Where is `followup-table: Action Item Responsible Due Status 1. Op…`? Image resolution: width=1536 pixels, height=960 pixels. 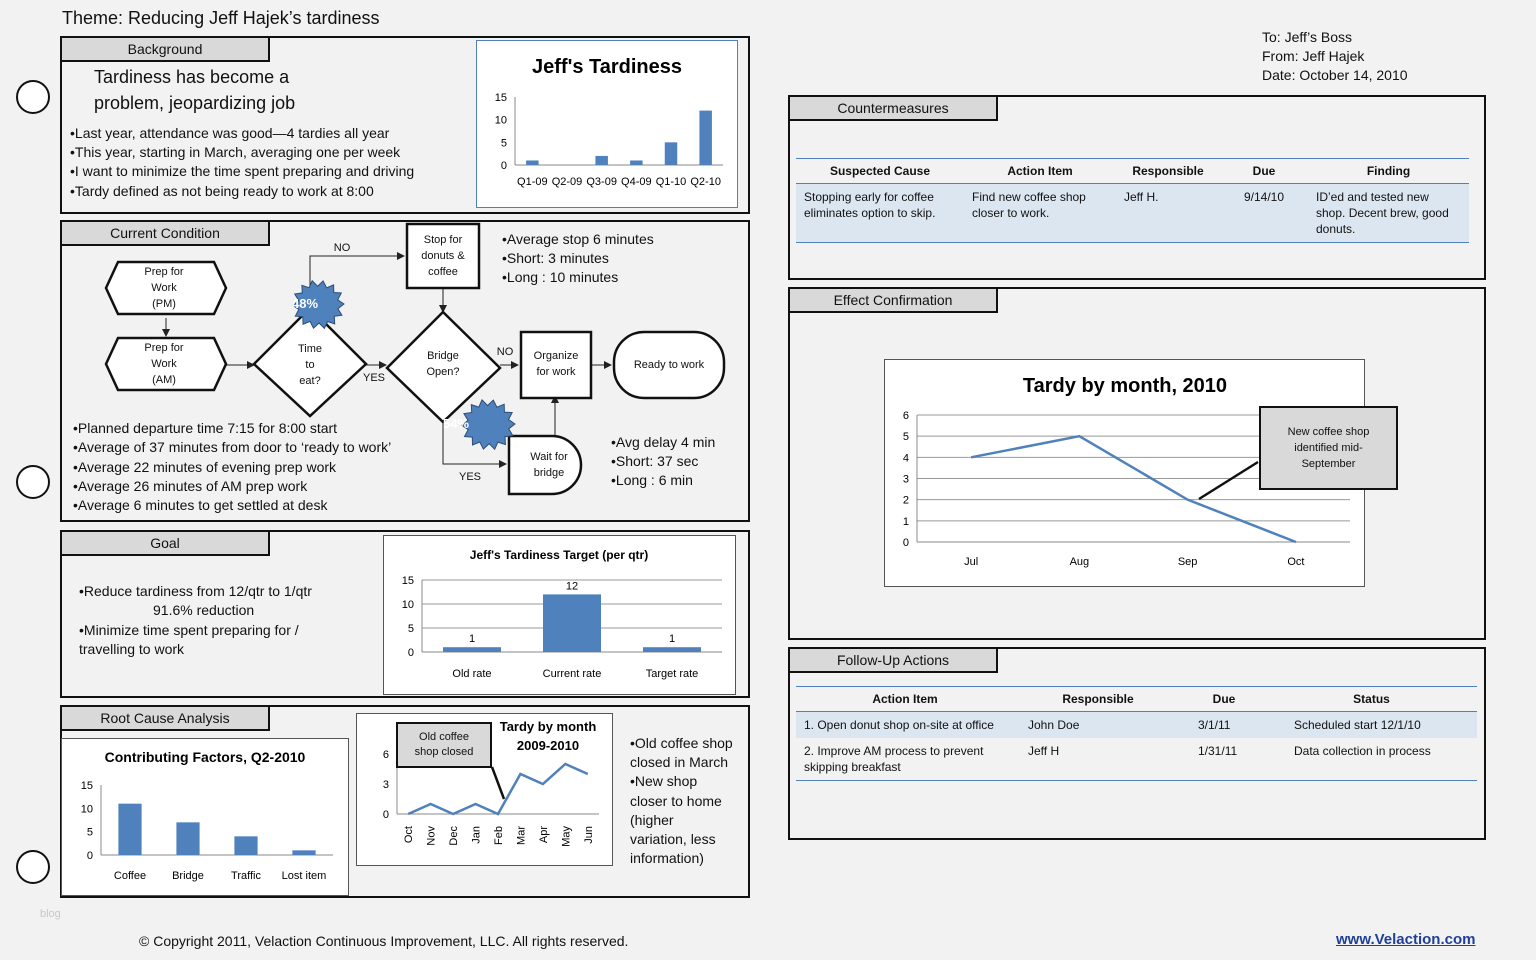 followup-table: Action Item Responsible Due Status 1. Op… is located at coordinates (1136, 733).